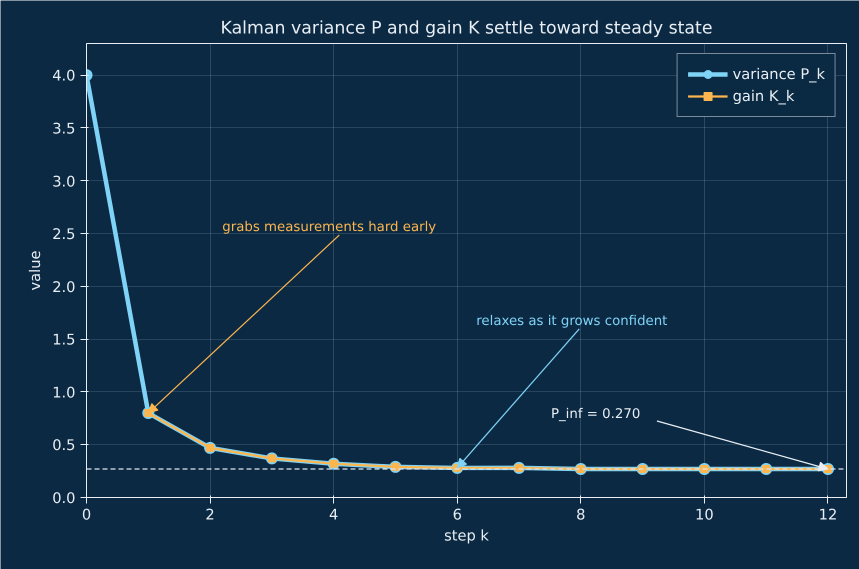 The width and height of the screenshot is (859, 569). Describe the element at coordinates (210, 515) in the screenshot. I see `x-tick-label: 2` at that location.